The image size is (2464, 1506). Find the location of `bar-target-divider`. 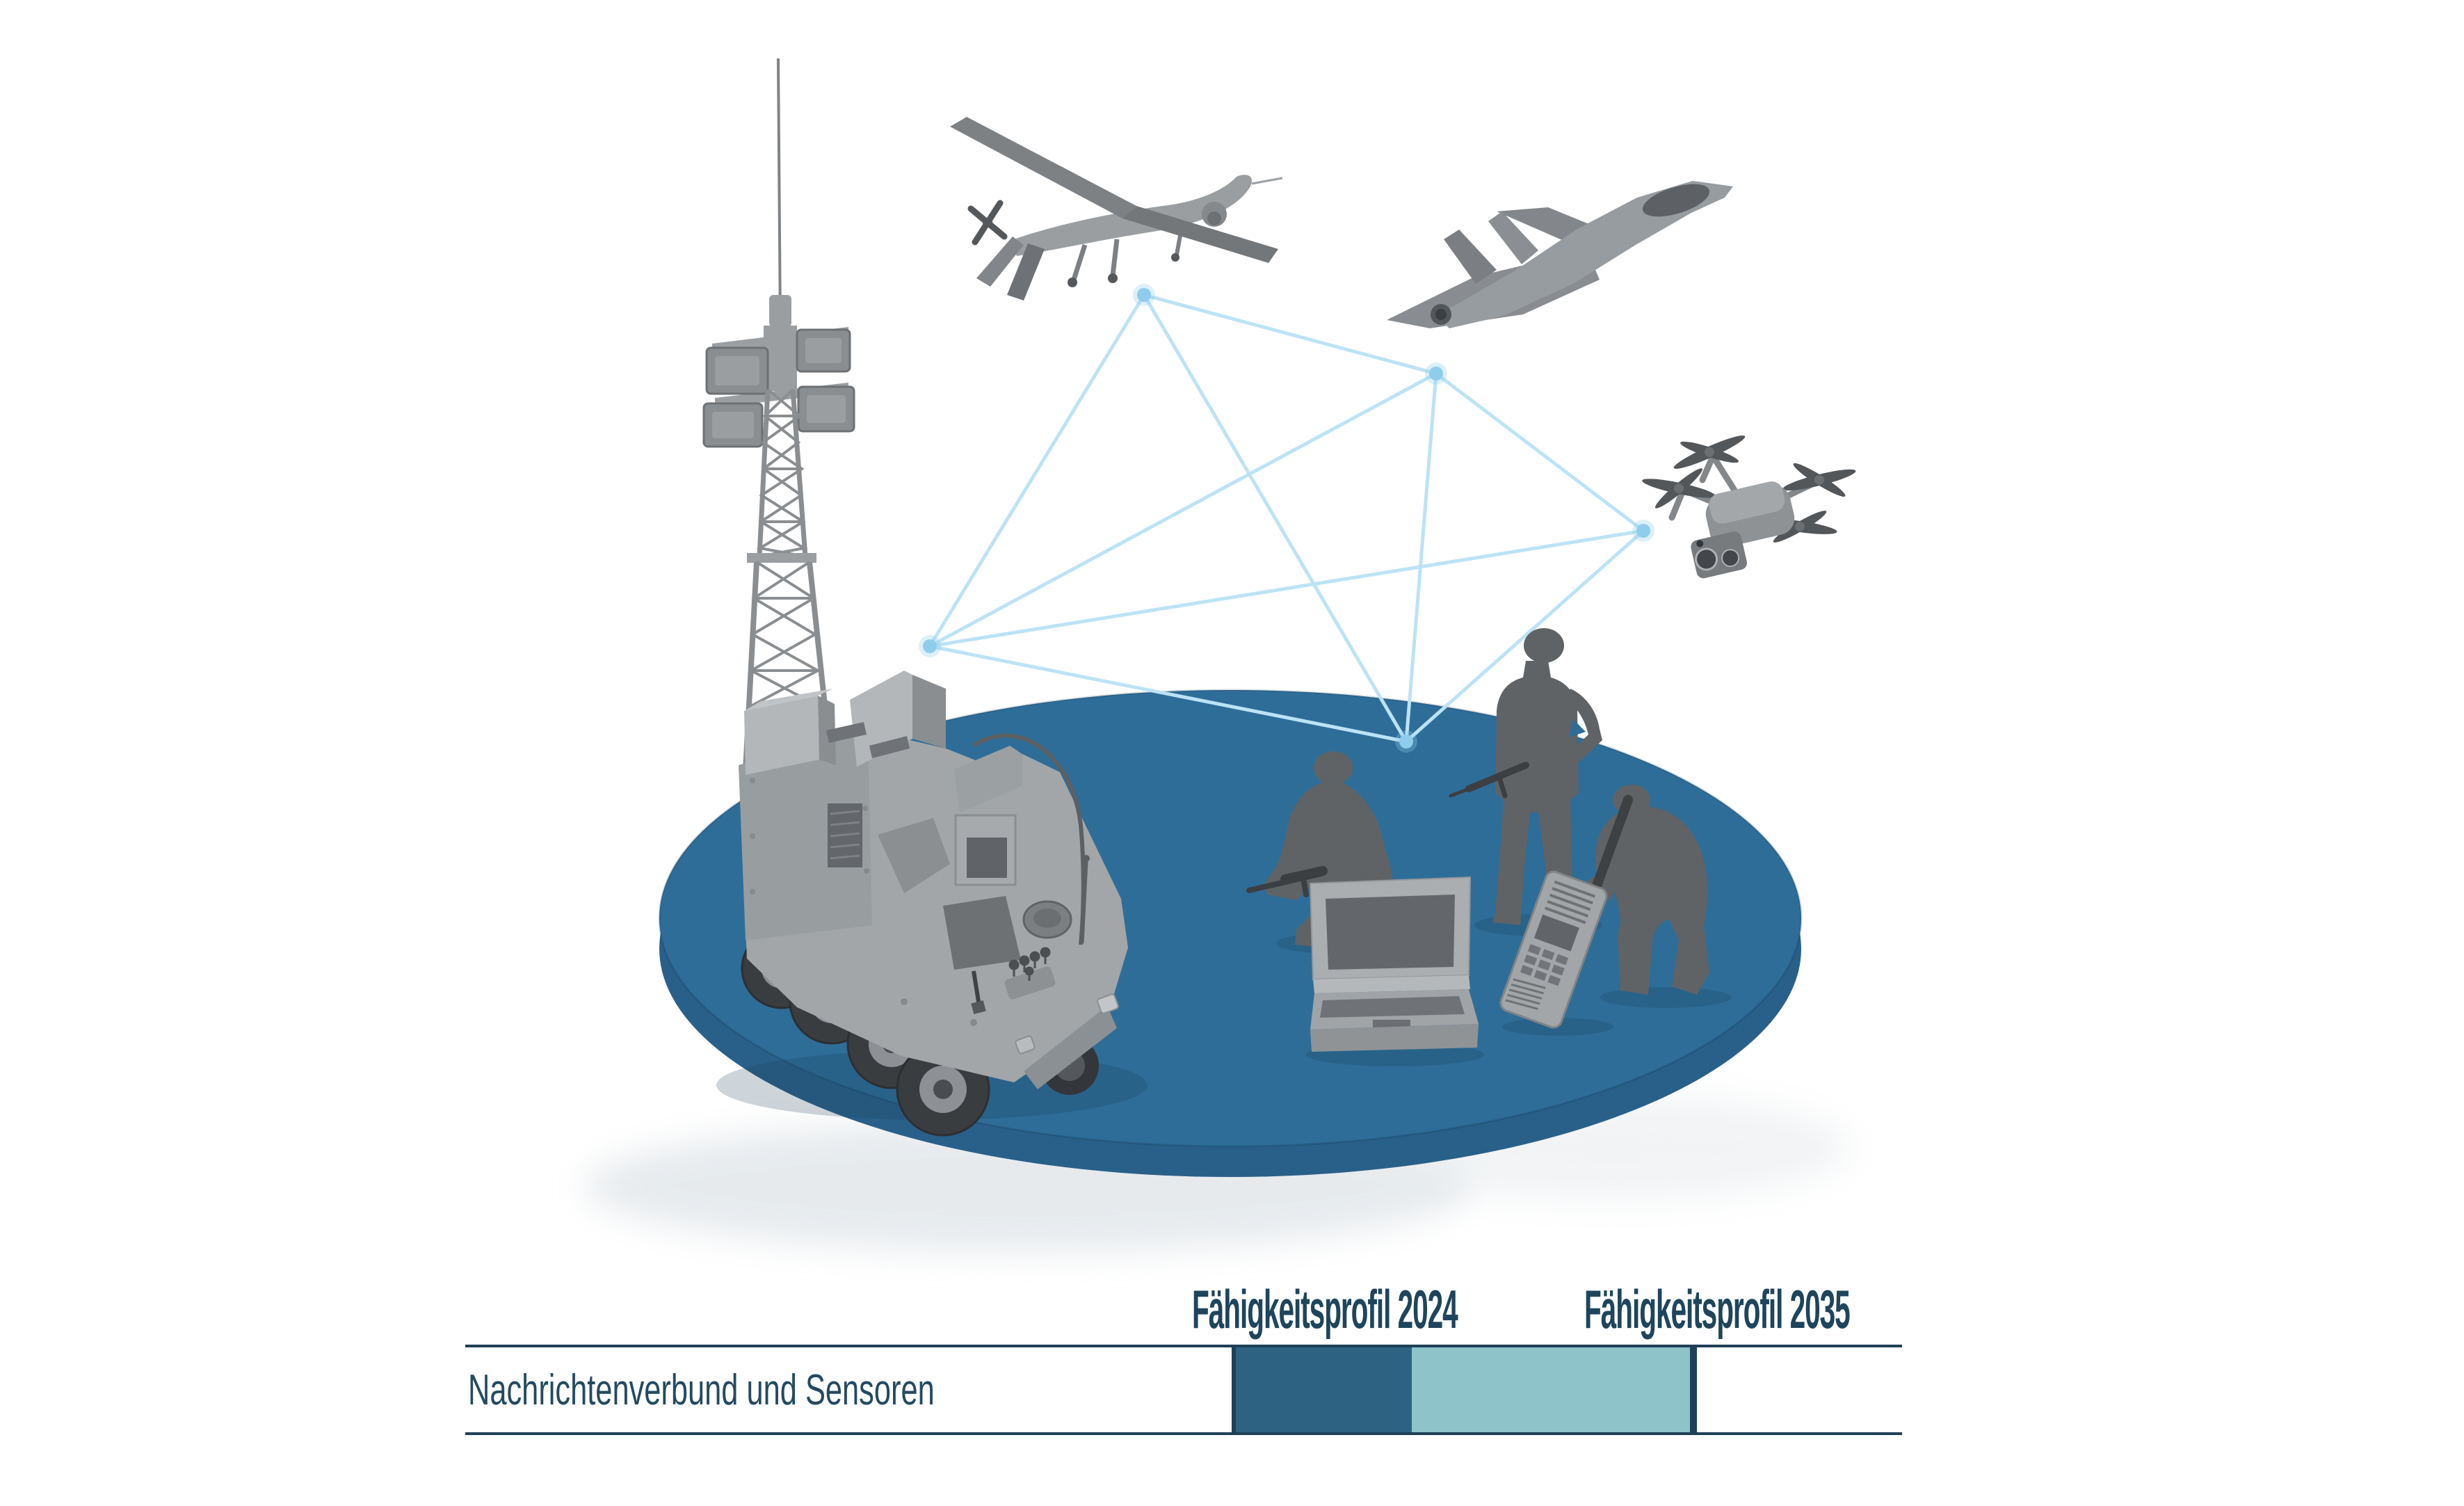

bar-target-divider is located at coordinates (1693, 1389).